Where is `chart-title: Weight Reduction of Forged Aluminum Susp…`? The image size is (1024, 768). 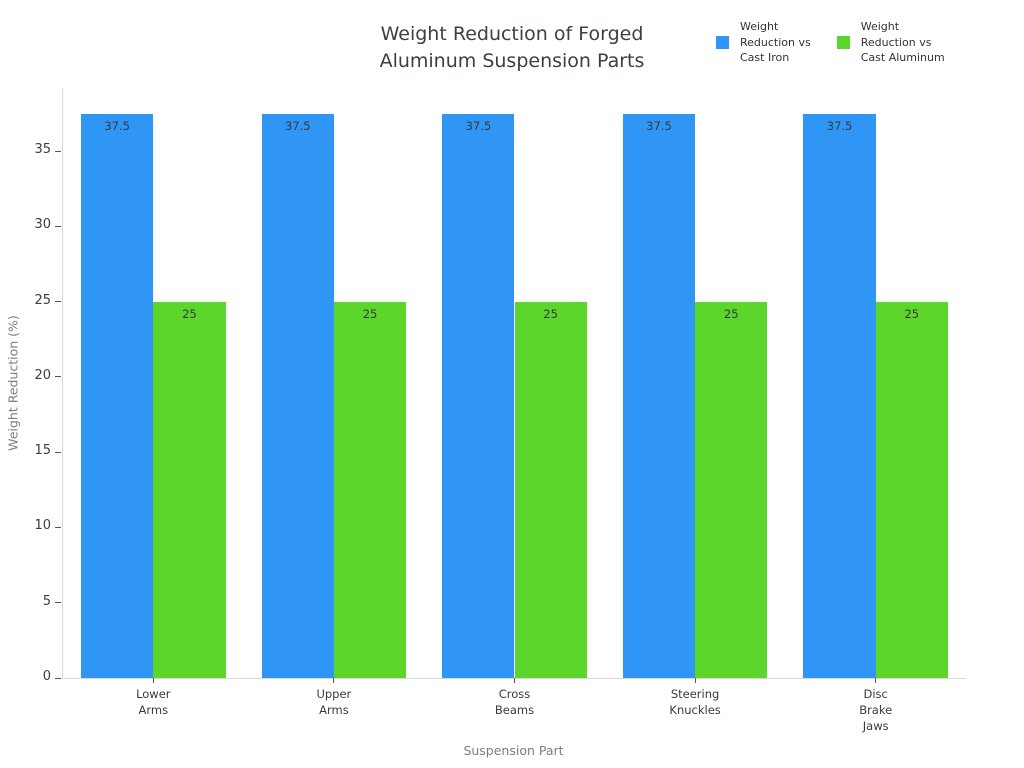
chart-title: Weight Reduction of Forged Aluminum Susp… is located at coordinates (512, 48).